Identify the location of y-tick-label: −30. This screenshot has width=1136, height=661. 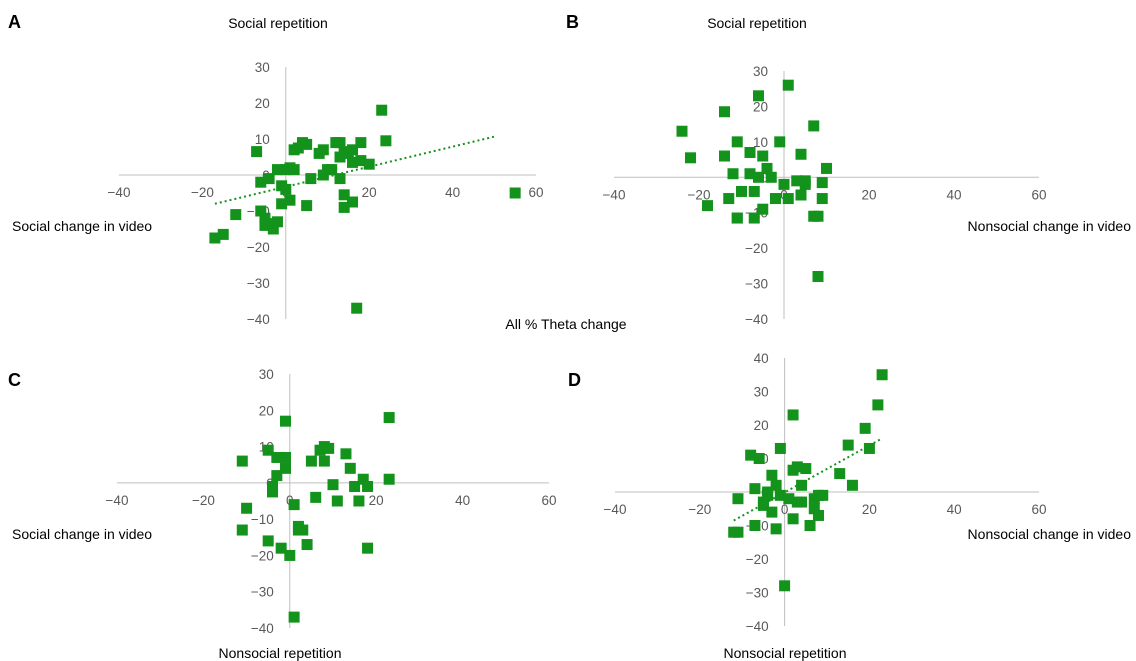
(757, 593).